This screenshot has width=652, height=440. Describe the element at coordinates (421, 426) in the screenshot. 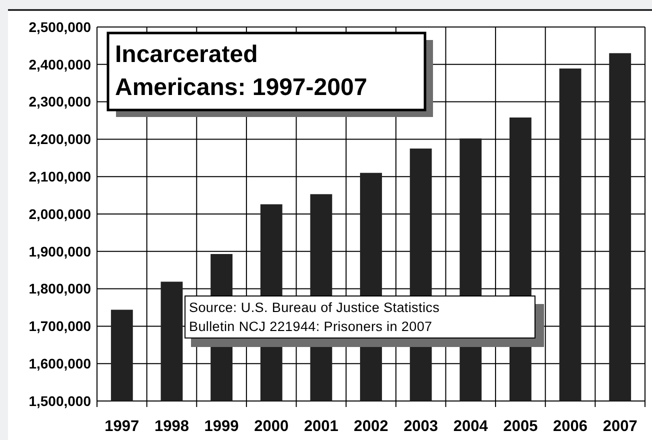

I see `x-tick-label: 2003` at that location.